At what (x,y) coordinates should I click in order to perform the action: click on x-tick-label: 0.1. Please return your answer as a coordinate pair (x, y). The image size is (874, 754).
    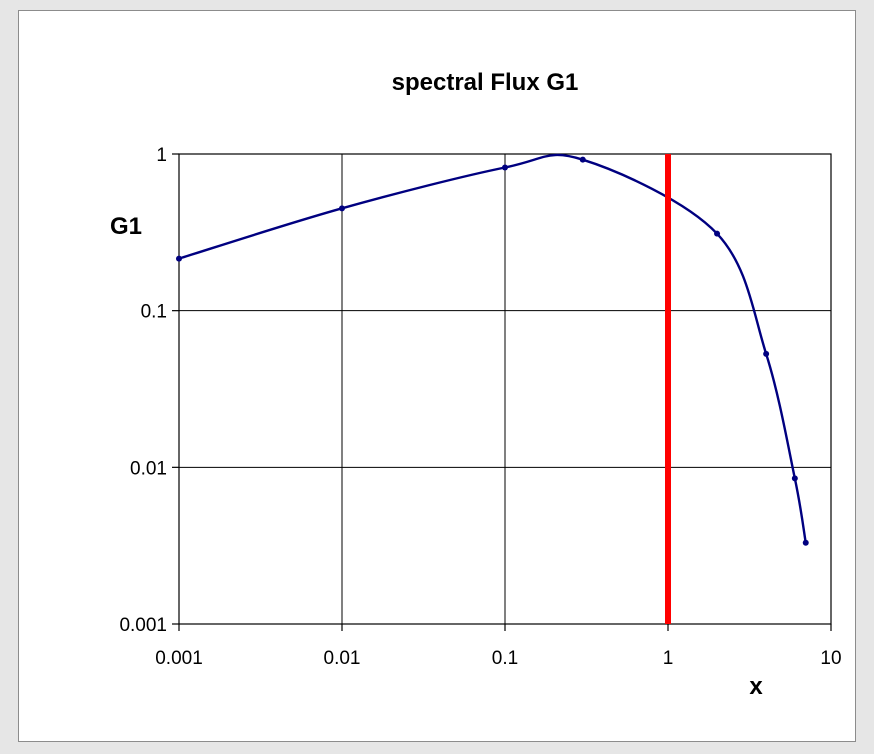
    Looking at the image, I should click on (505, 658).